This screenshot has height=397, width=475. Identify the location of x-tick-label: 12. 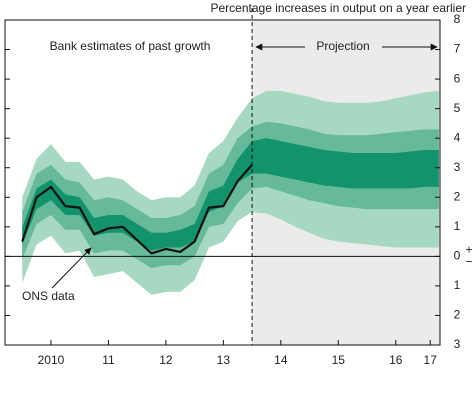
(166, 360).